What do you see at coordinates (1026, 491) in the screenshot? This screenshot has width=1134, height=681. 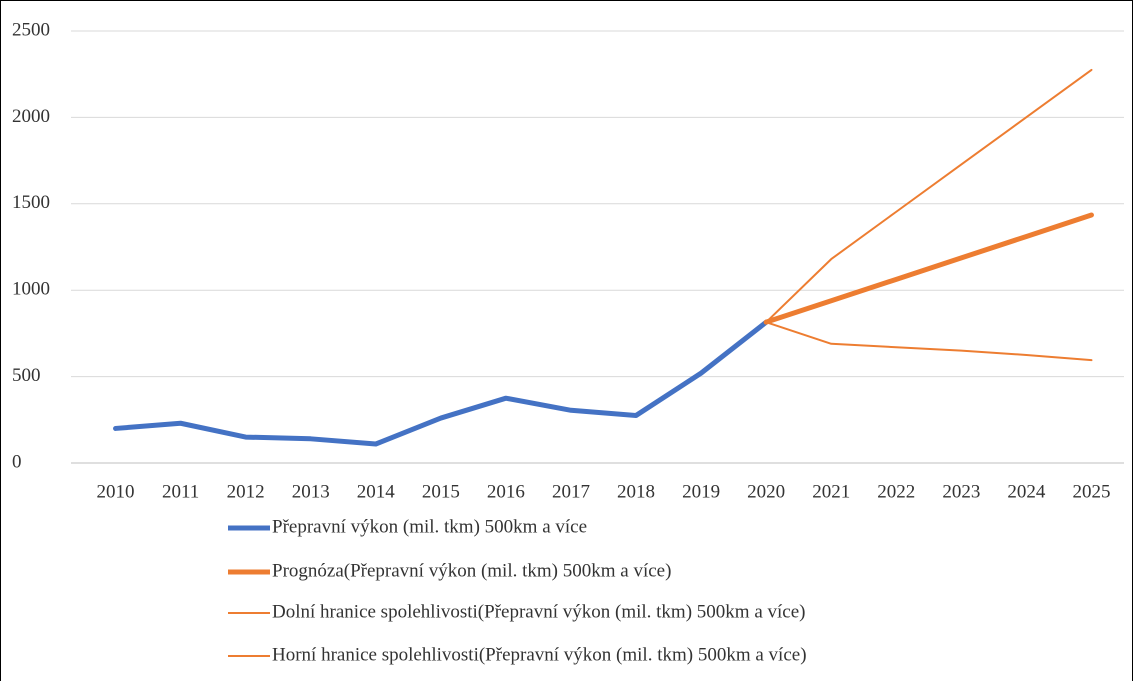 I see `x-tick-label: 2024` at bounding box center [1026, 491].